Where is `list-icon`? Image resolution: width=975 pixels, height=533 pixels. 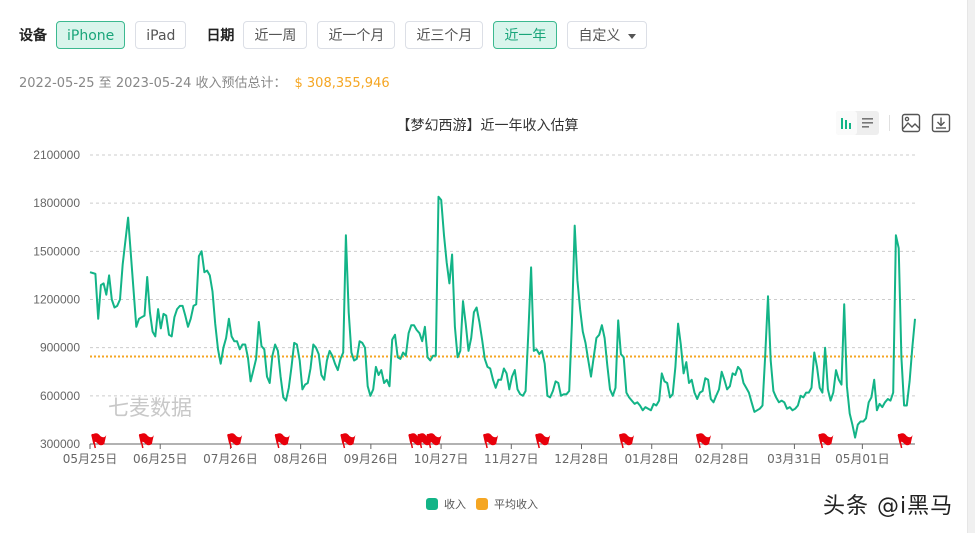
list-icon is located at coordinates (867, 123).